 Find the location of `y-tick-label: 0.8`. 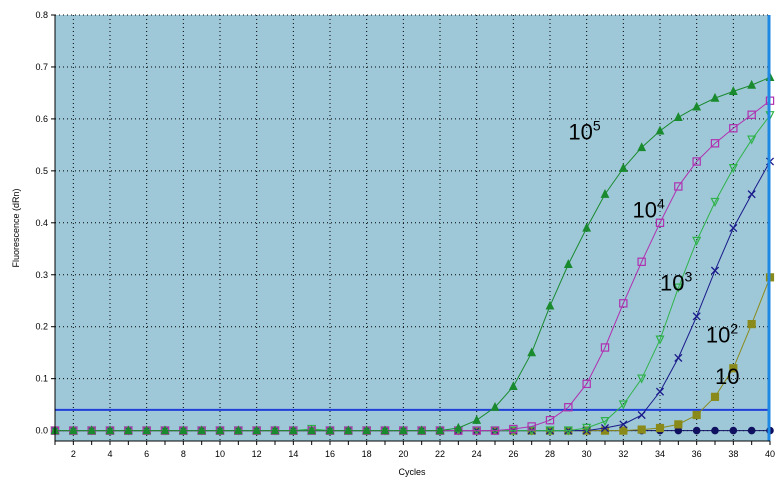

y-tick-label: 0.8 is located at coordinates (41, 15).